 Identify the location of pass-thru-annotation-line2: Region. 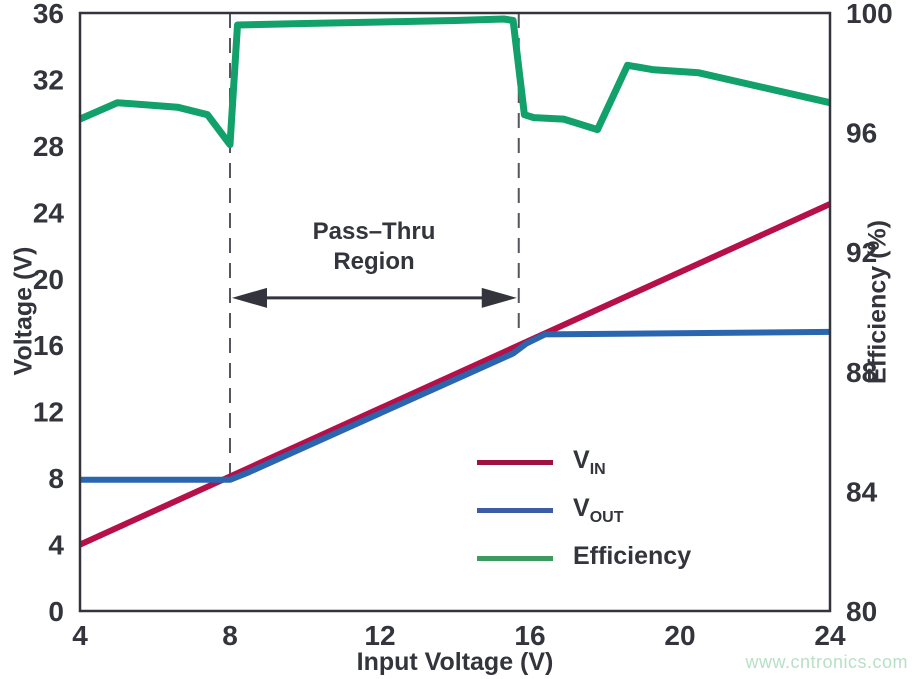
(374, 261).